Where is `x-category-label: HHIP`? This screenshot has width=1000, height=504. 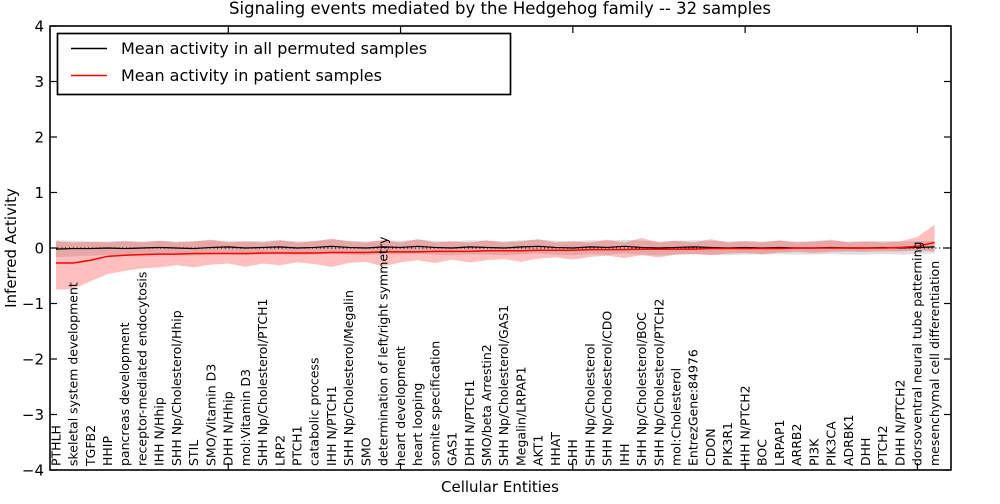
x-category-label: HHIP is located at coordinates (107, 451).